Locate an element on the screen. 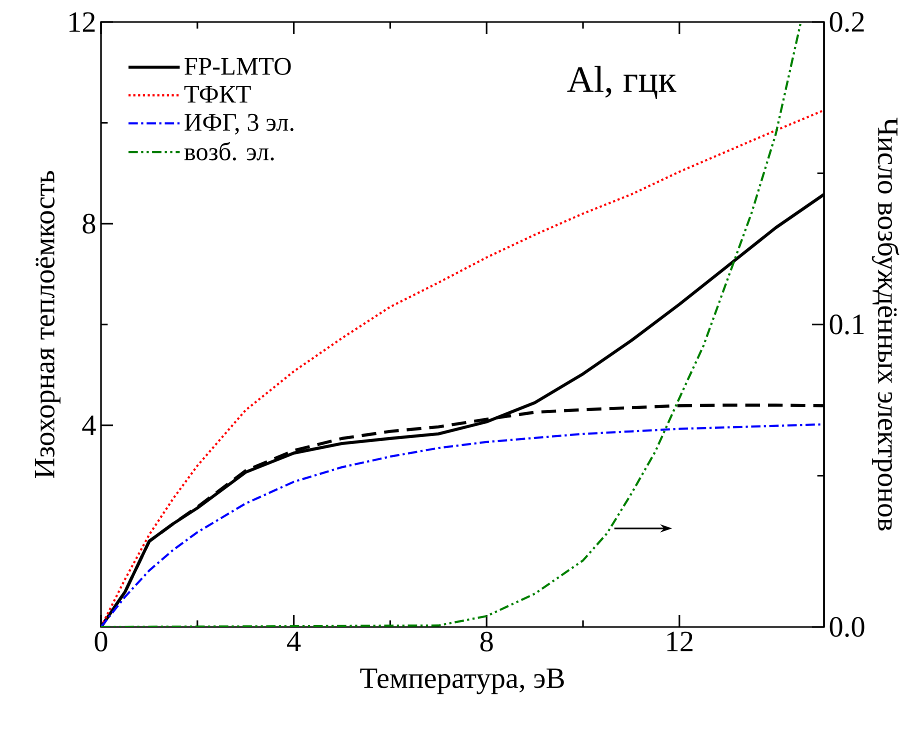  x-axis-title: Температура, эВ is located at coordinates (462, 681).